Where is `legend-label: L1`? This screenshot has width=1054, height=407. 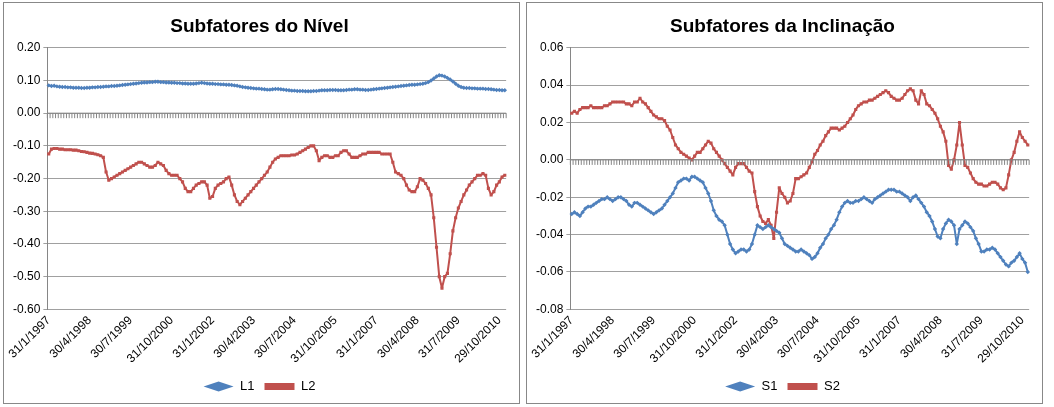
legend-label: L1 is located at coordinates (247, 386).